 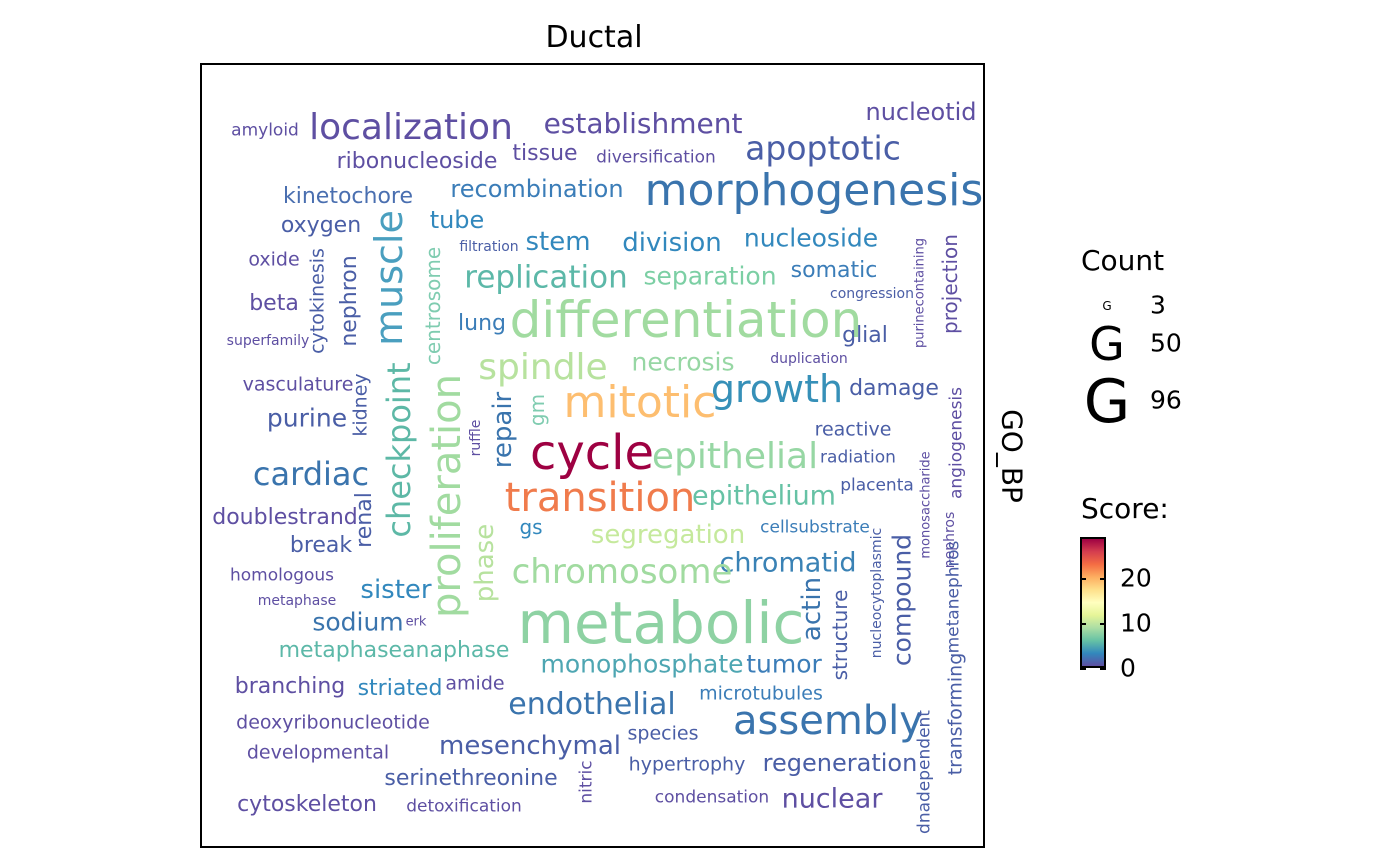 I want to click on word-amide: amide, so click(x=475, y=683).